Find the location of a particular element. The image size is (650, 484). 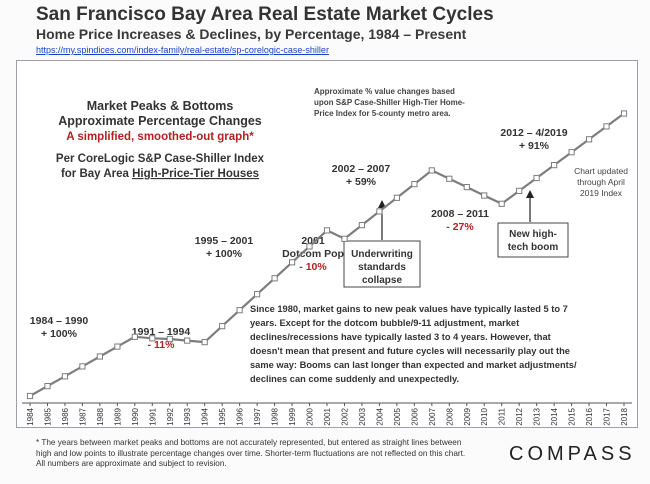

x-tick-label: 2001 is located at coordinates (327, 416).